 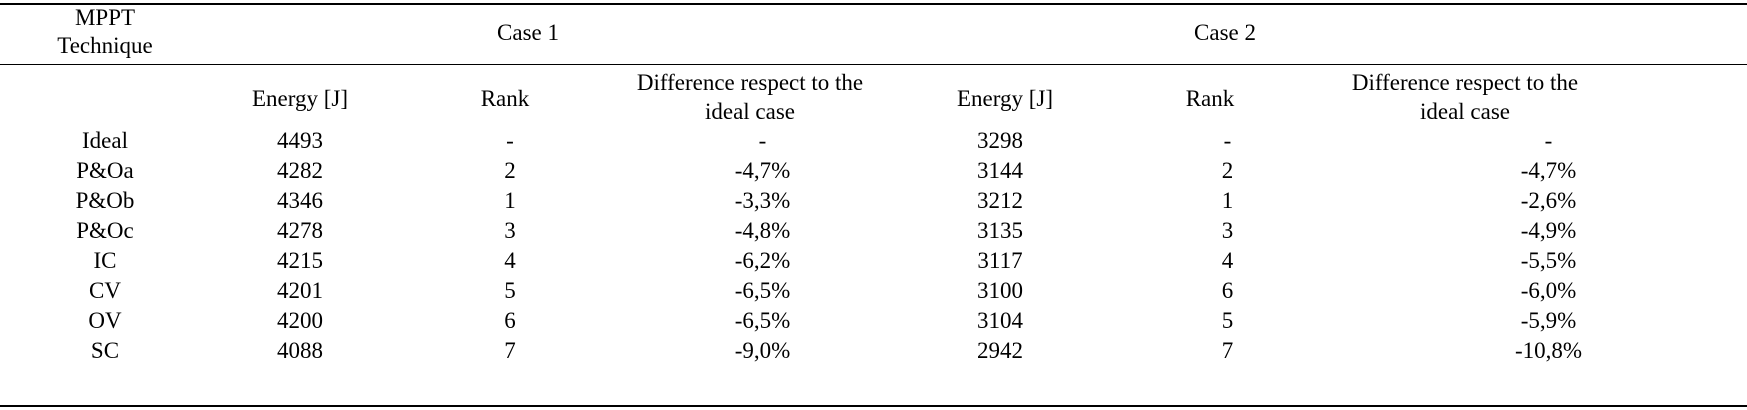 I want to click on cell-technique: P&Oa, so click(x=105, y=170).